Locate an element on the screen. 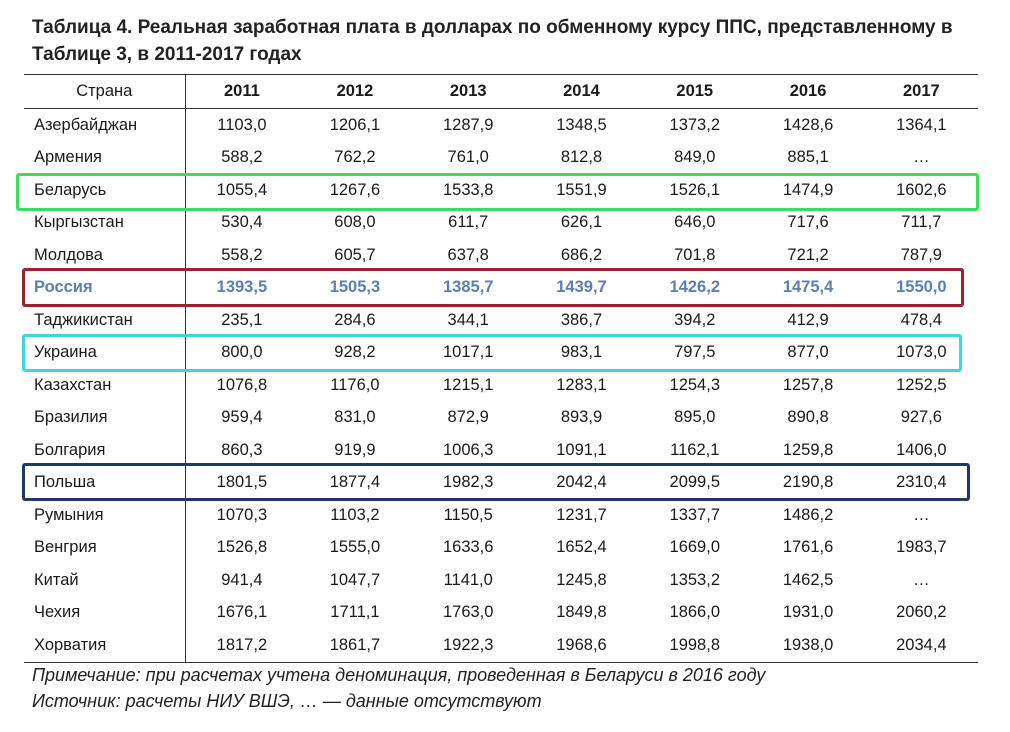 This screenshot has height=732, width=1010. value-cell: 1602,6 is located at coordinates (921, 189).